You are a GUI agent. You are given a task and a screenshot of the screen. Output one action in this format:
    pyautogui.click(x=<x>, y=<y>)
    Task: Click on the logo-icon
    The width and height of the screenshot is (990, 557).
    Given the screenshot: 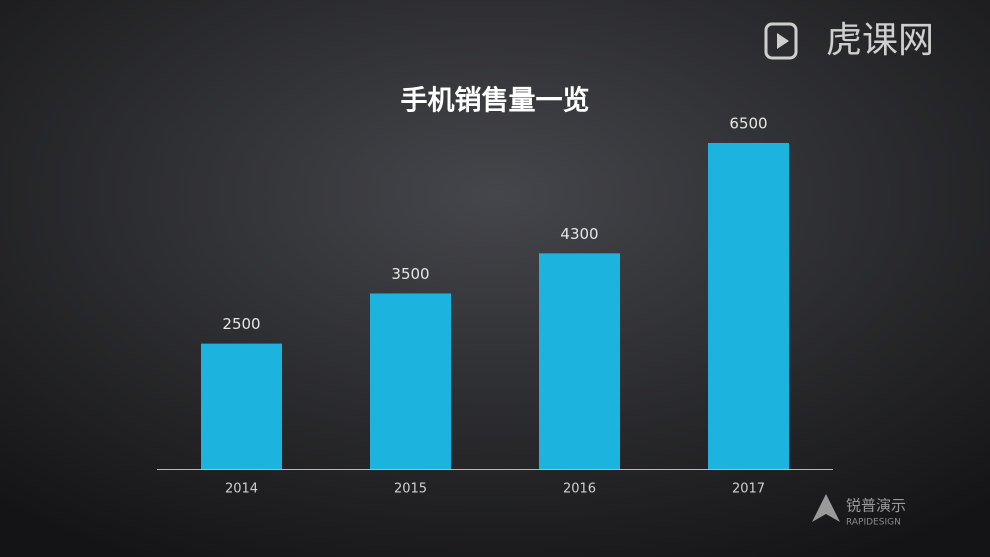 What is the action you would take?
    pyautogui.click(x=781, y=41)
    